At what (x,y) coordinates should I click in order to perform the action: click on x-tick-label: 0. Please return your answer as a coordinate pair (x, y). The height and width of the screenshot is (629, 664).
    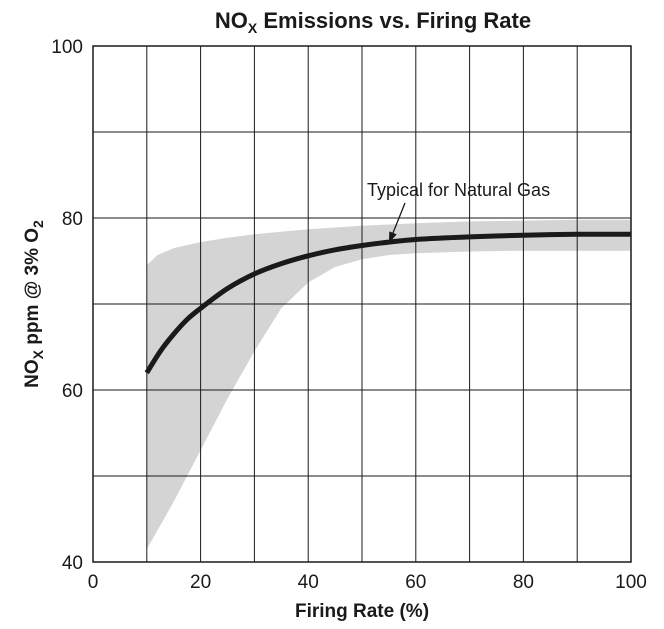
    Looking at the image, I should click on (93, 582).